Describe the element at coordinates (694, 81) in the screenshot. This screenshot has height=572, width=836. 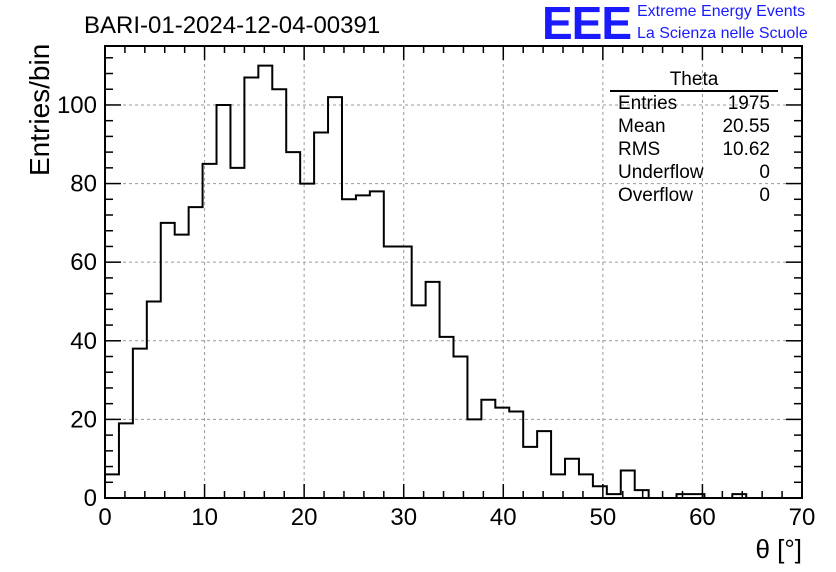
I see `stats-title: Theta` at that location.